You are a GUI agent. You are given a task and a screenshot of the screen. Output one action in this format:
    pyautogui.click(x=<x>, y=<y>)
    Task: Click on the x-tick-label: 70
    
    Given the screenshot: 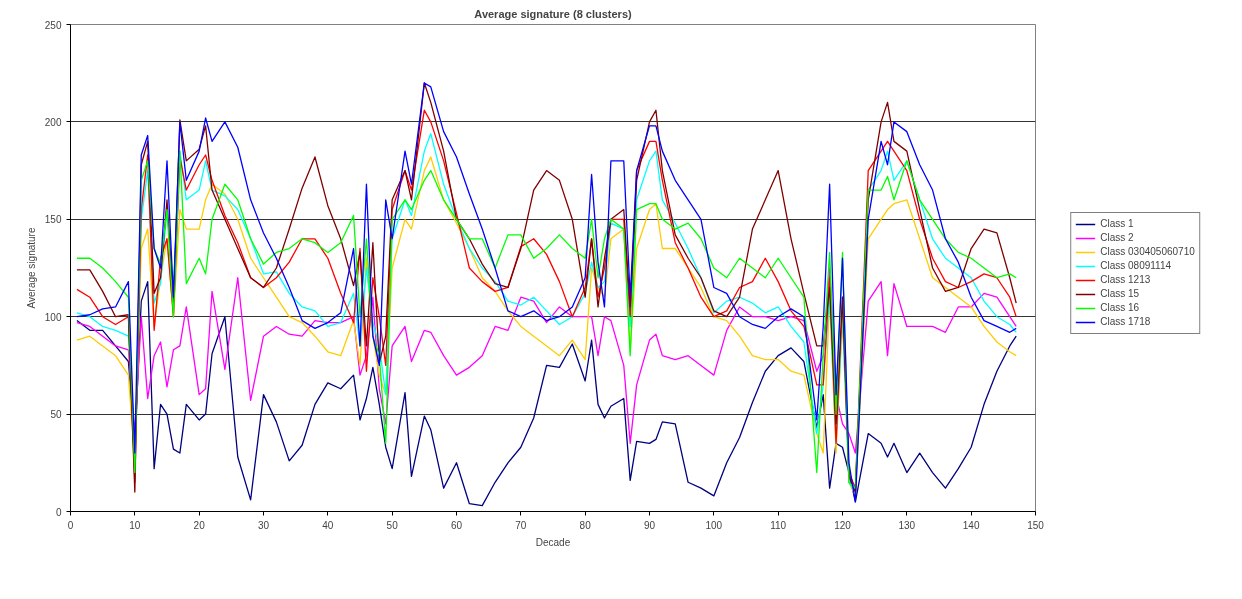 What is the action you would take?
    pyautogui.click(x=521, y=525)
    